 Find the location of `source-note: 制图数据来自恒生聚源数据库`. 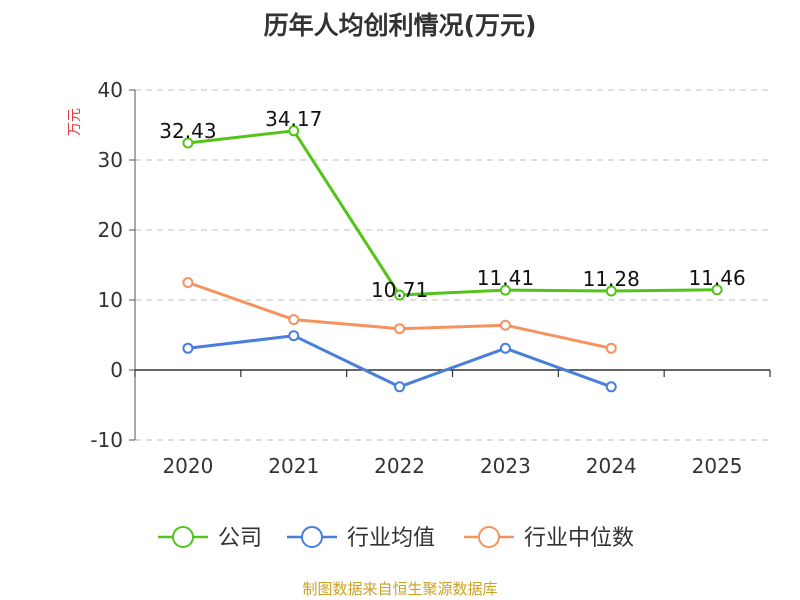

source-note: 制图数据来自恒生聚源数据库 is located at coordinates (399, 589).